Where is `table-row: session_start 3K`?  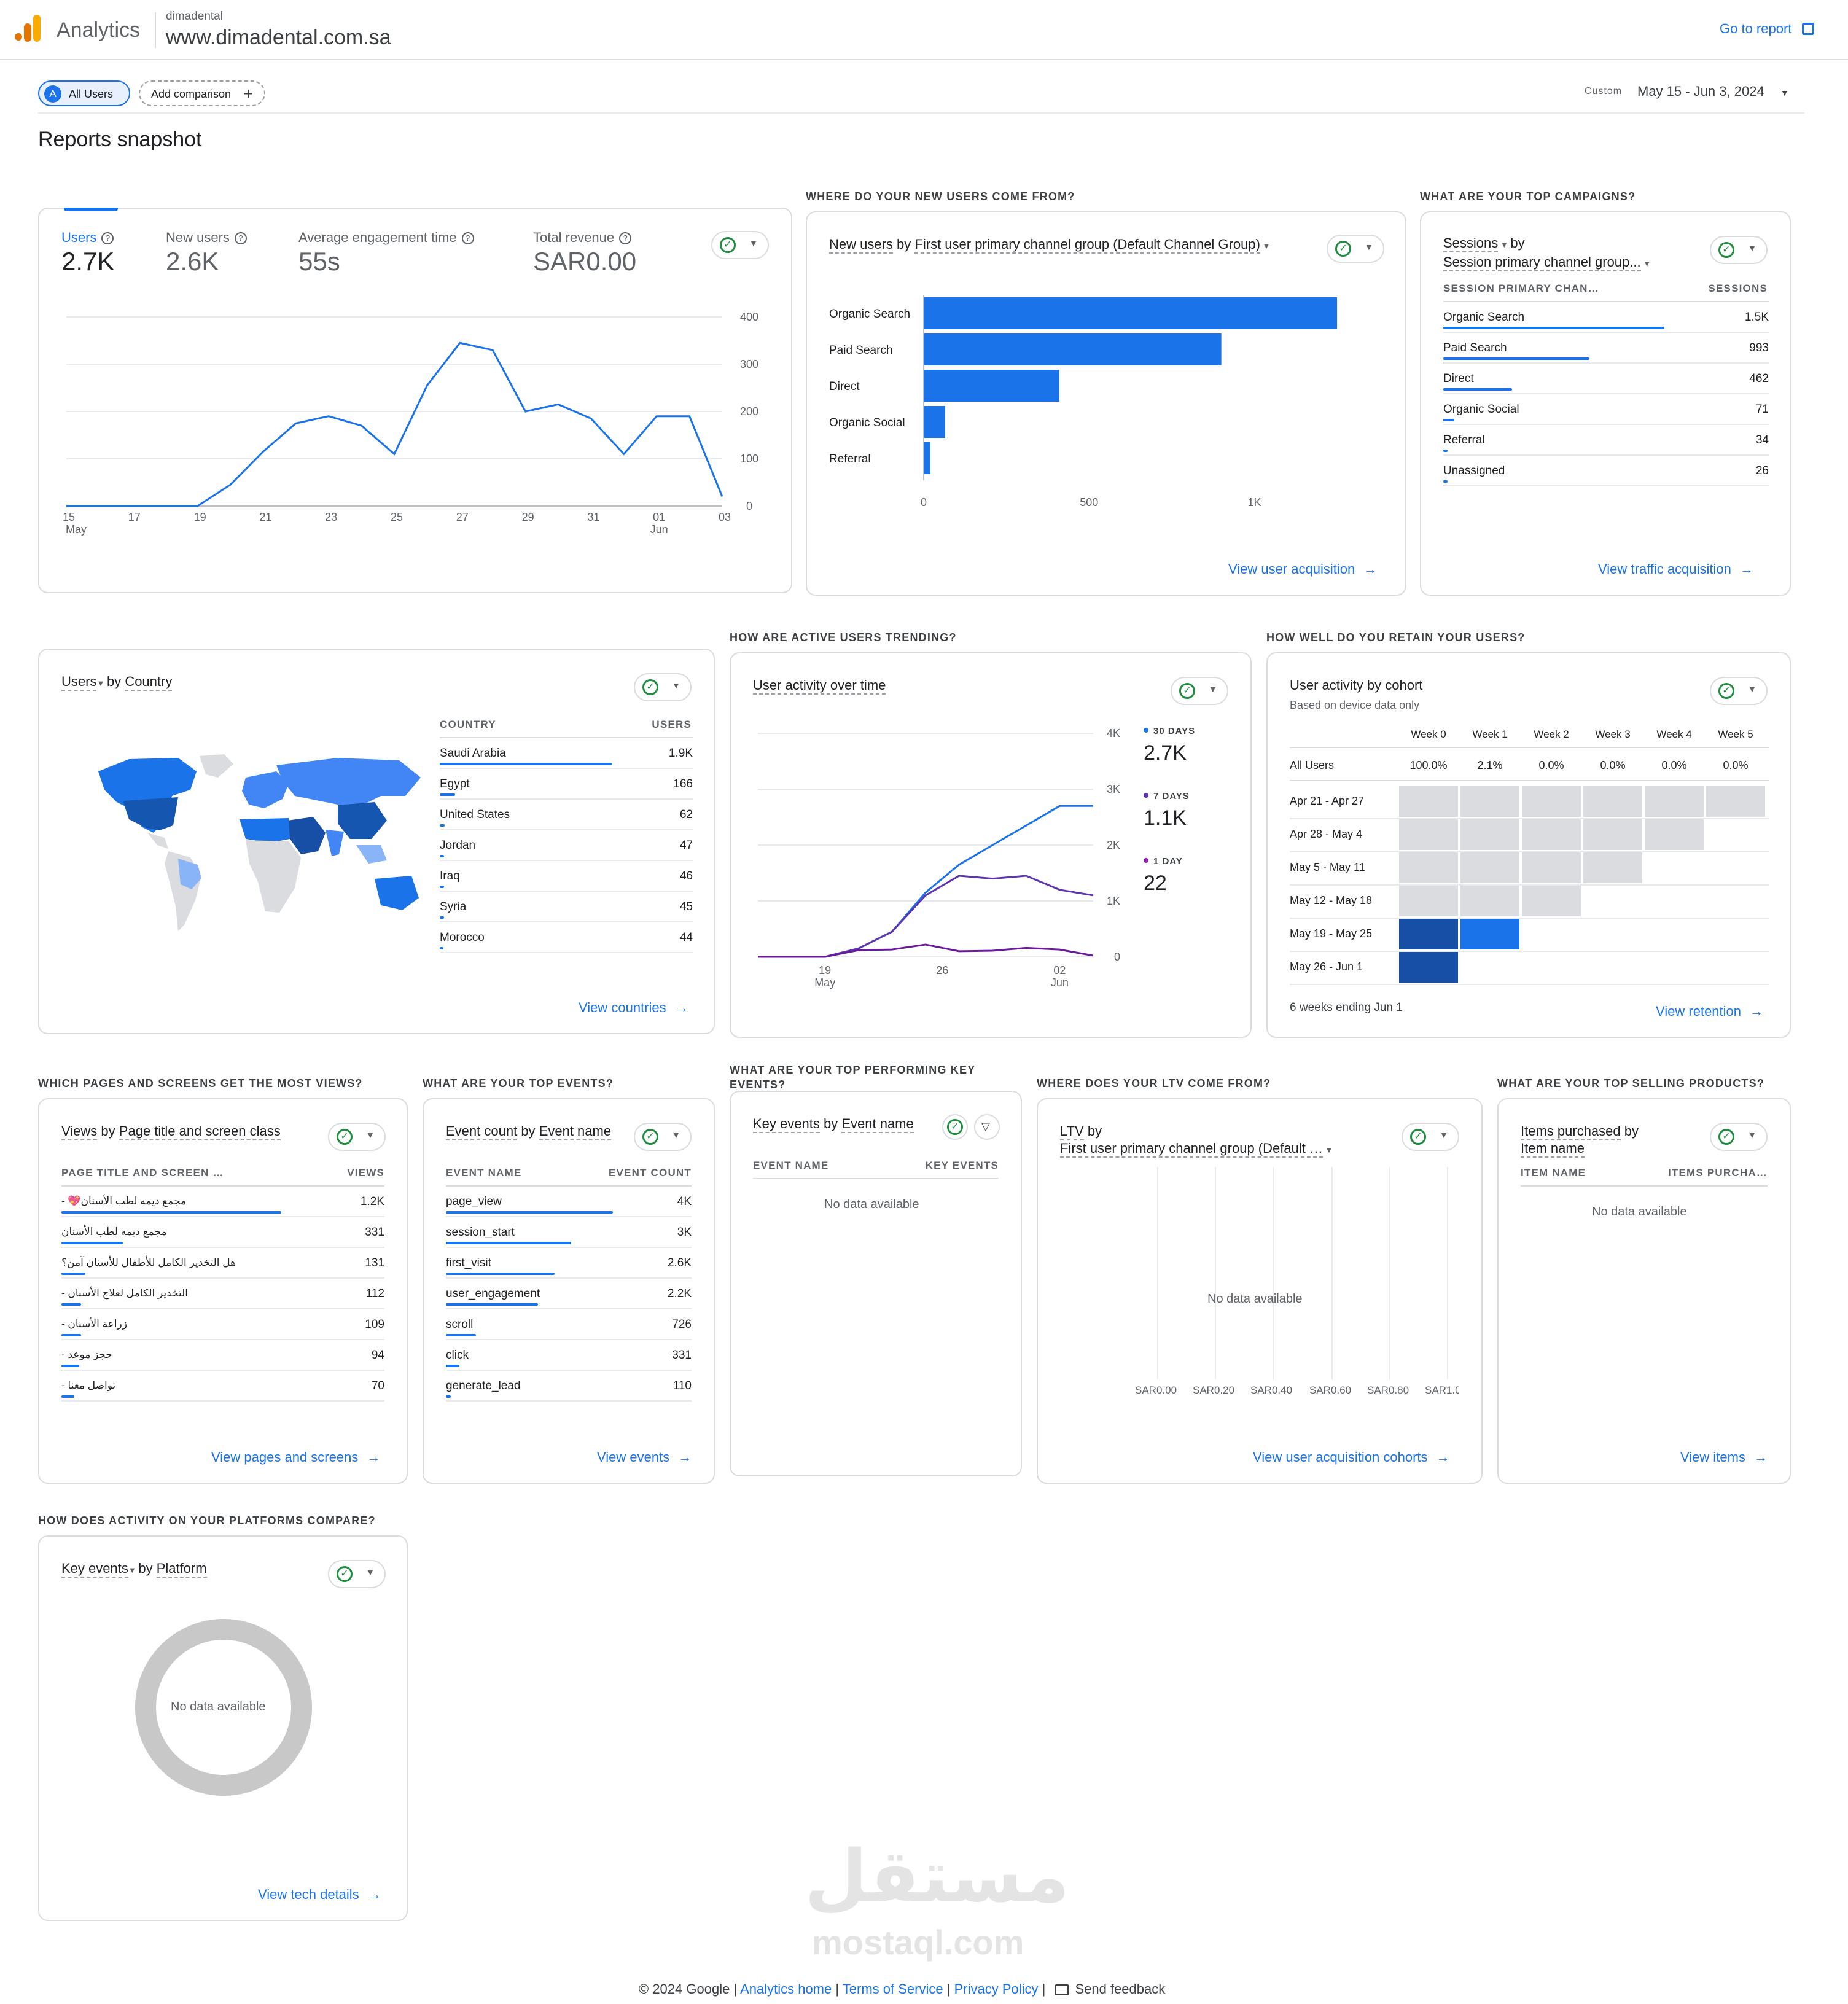 table-row: session_start 3K is located at coordinates (569, 1232).